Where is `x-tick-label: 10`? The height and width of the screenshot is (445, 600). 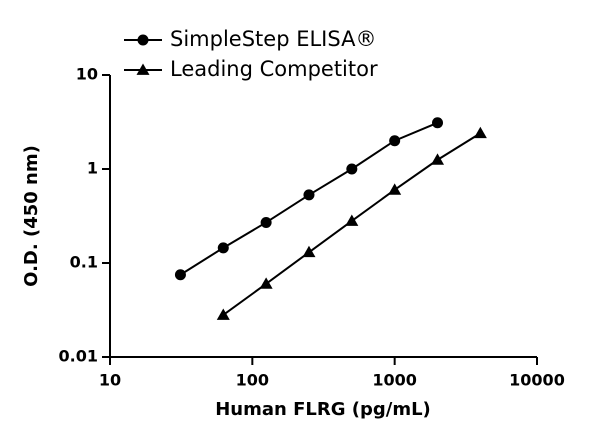 x-tick-label: 10 is located at coordinates (110, 380).